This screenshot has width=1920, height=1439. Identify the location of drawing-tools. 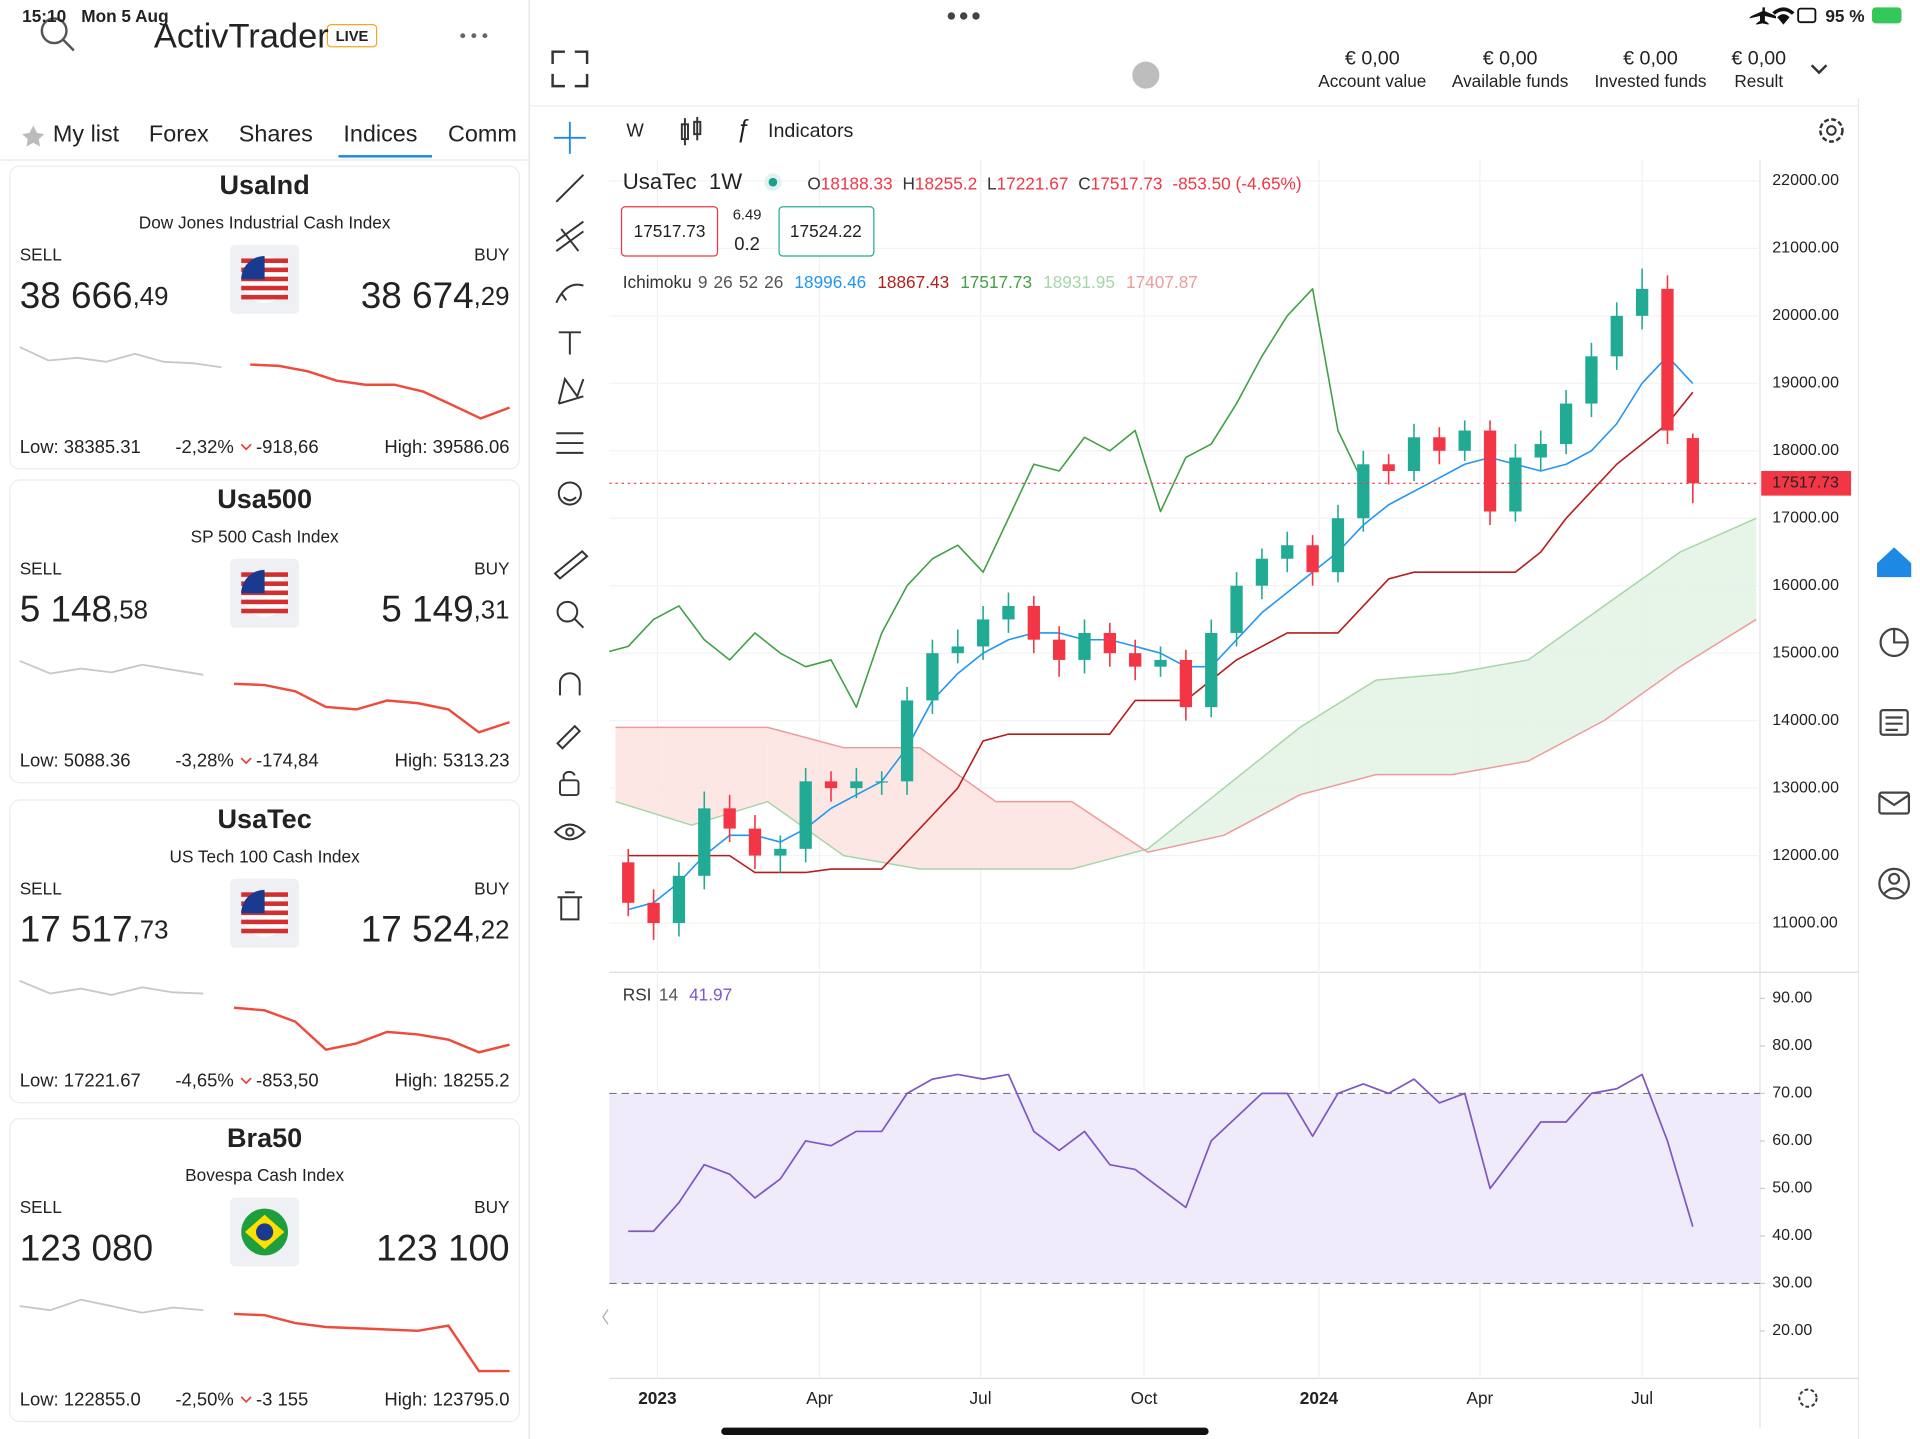
(571, 547).